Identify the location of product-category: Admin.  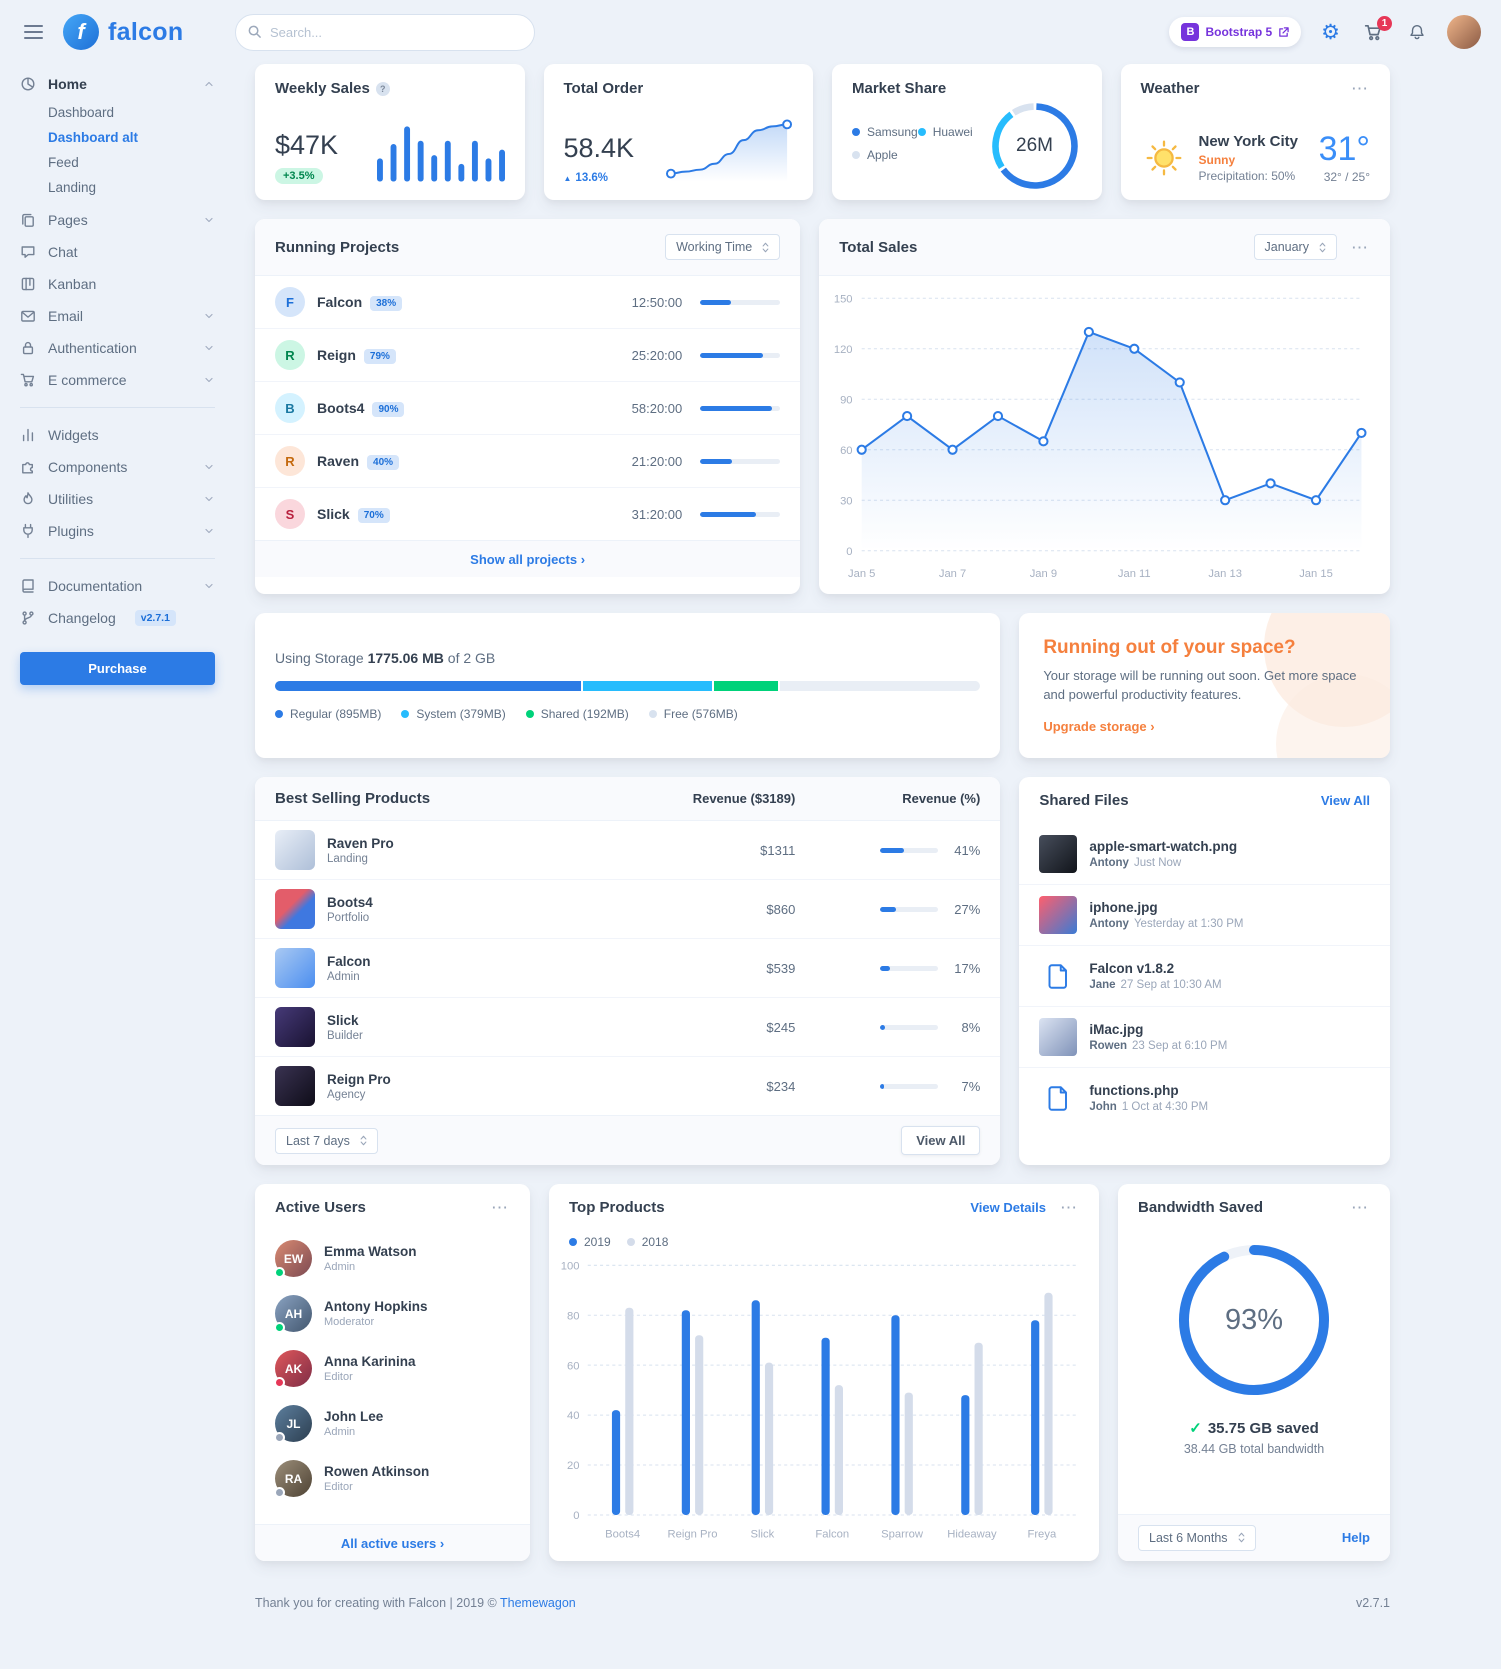
(343, 976).